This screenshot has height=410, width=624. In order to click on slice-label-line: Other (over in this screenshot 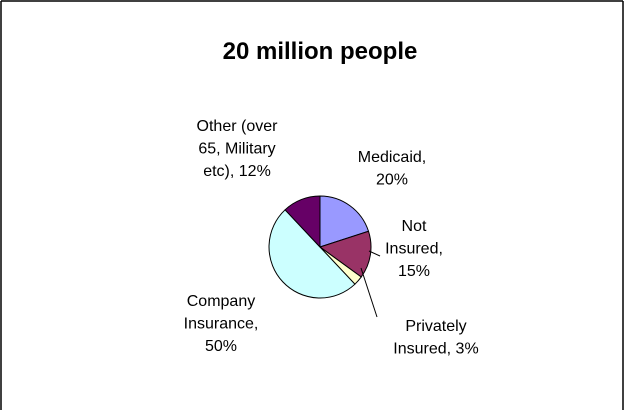, I will do `click(238, 126)`.